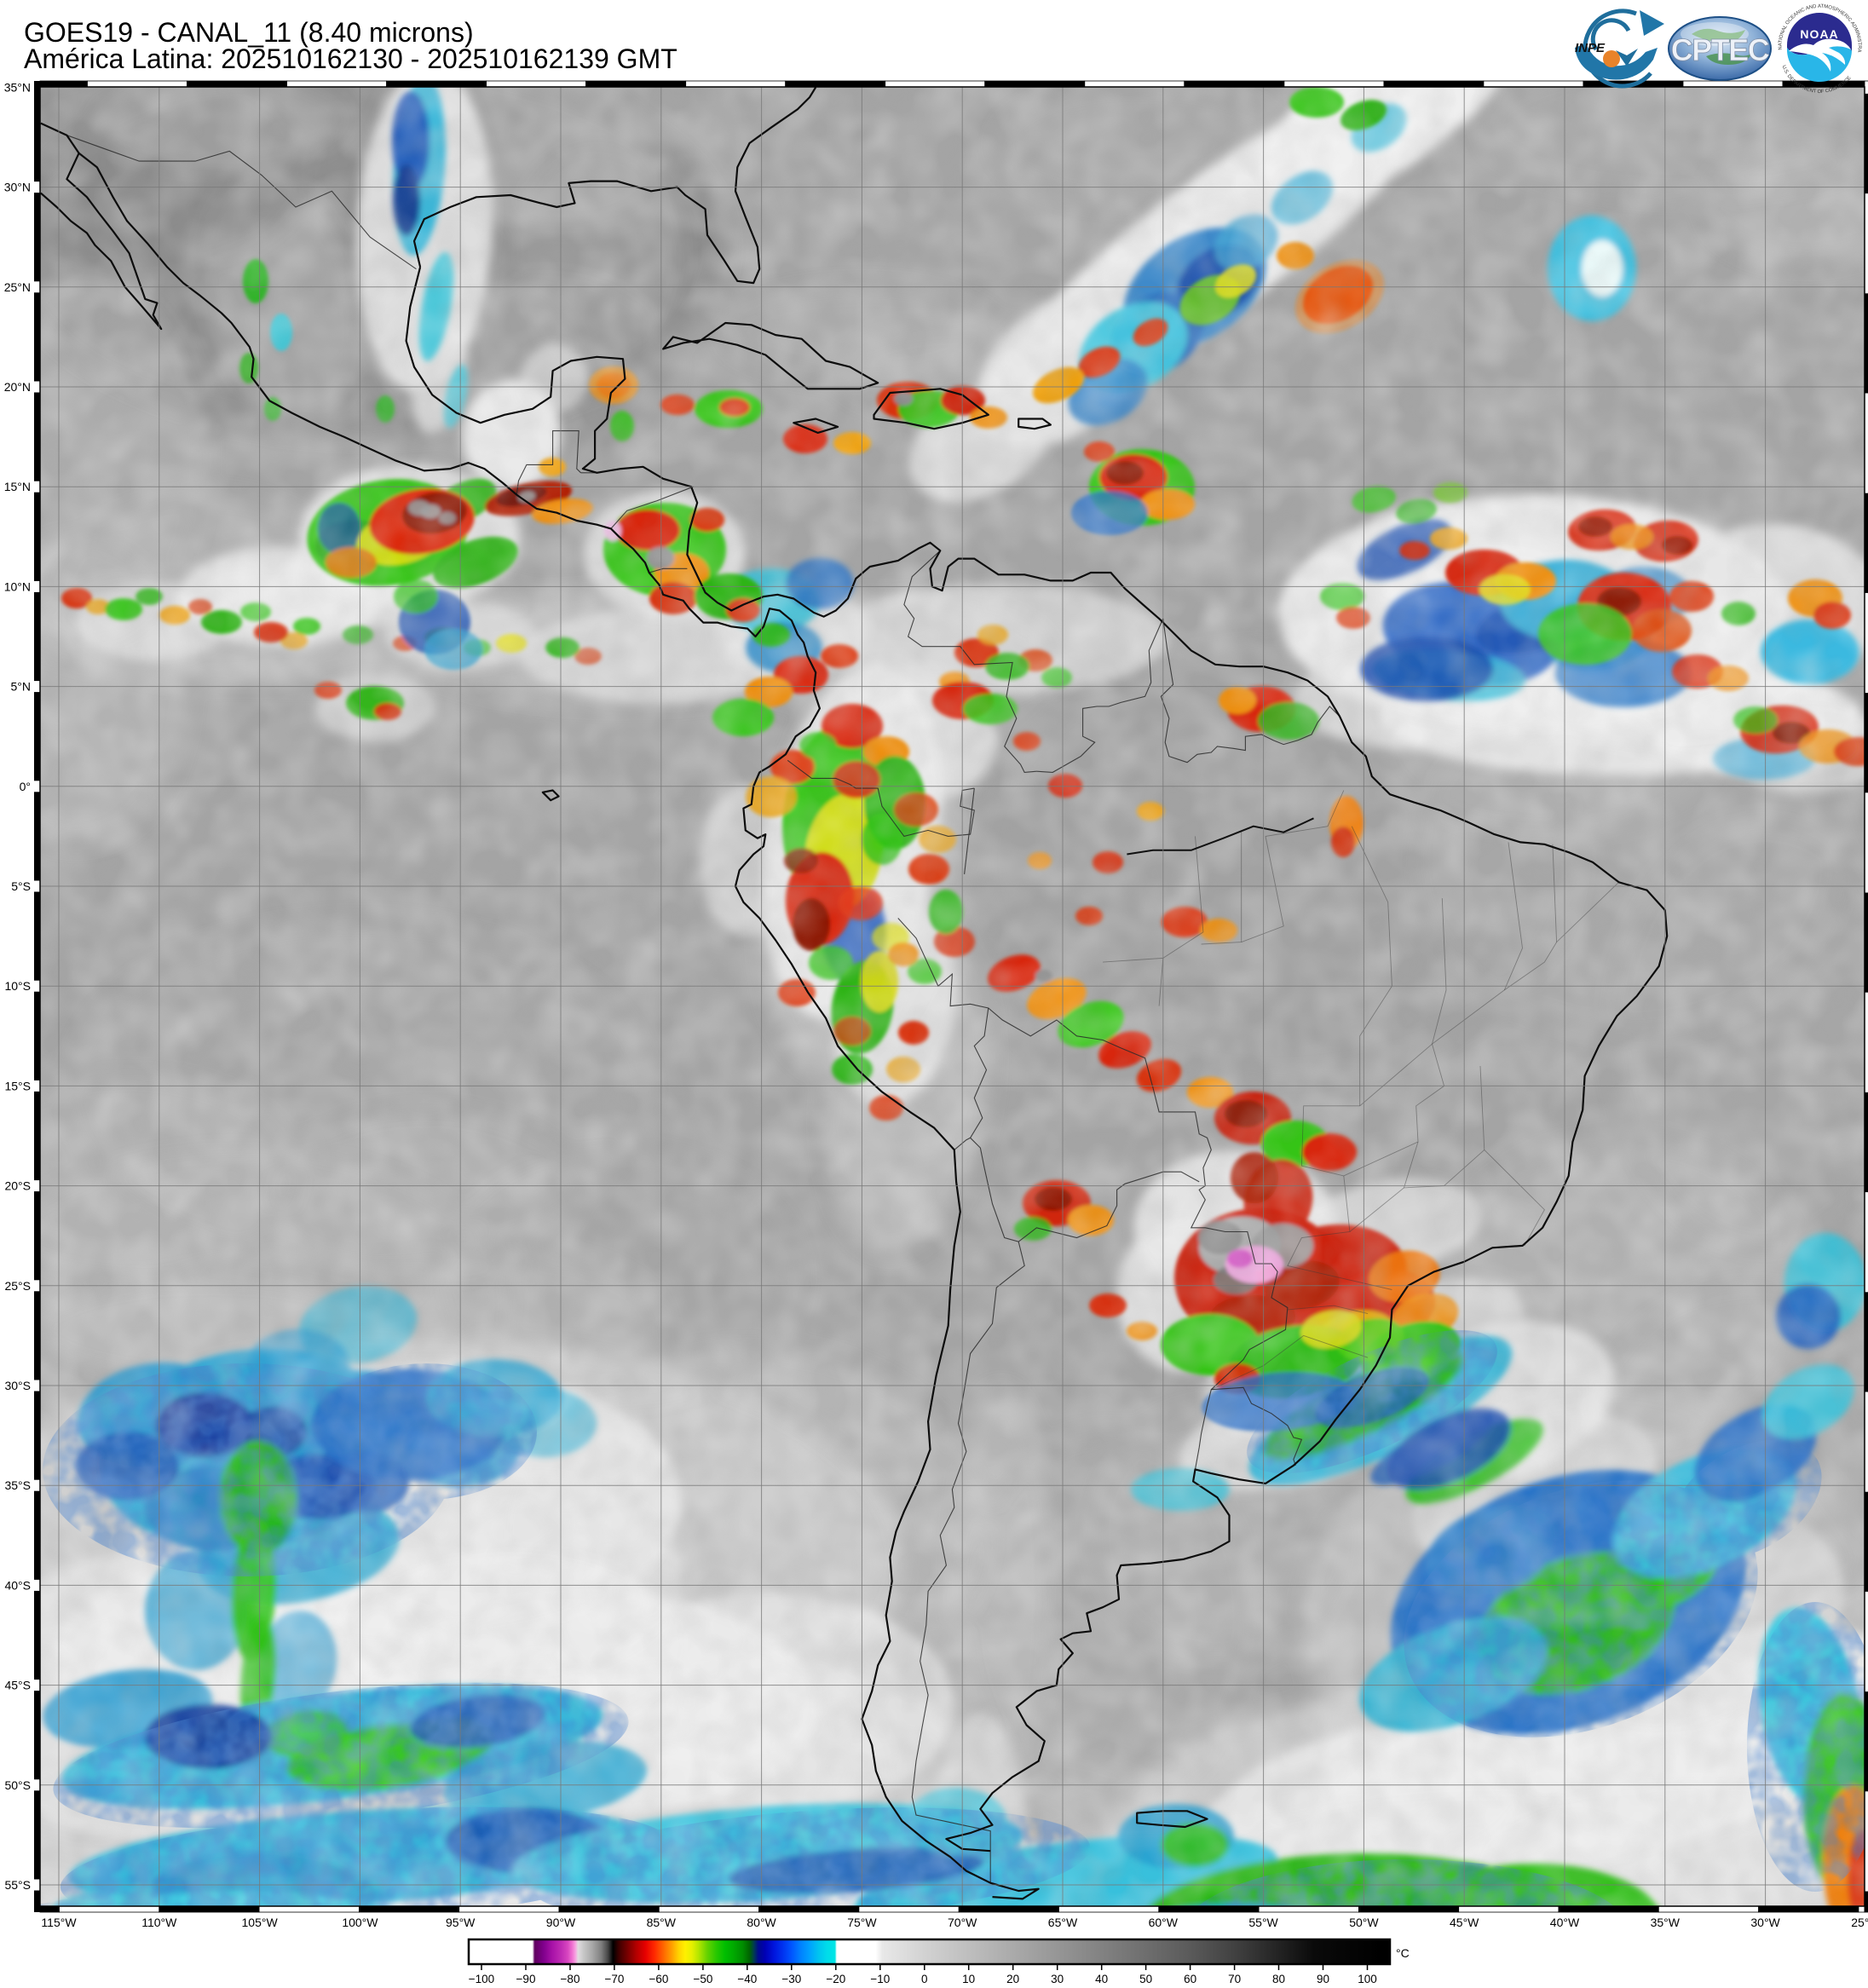  I want to click on svg-text: 105°W, so click(260, 1922).